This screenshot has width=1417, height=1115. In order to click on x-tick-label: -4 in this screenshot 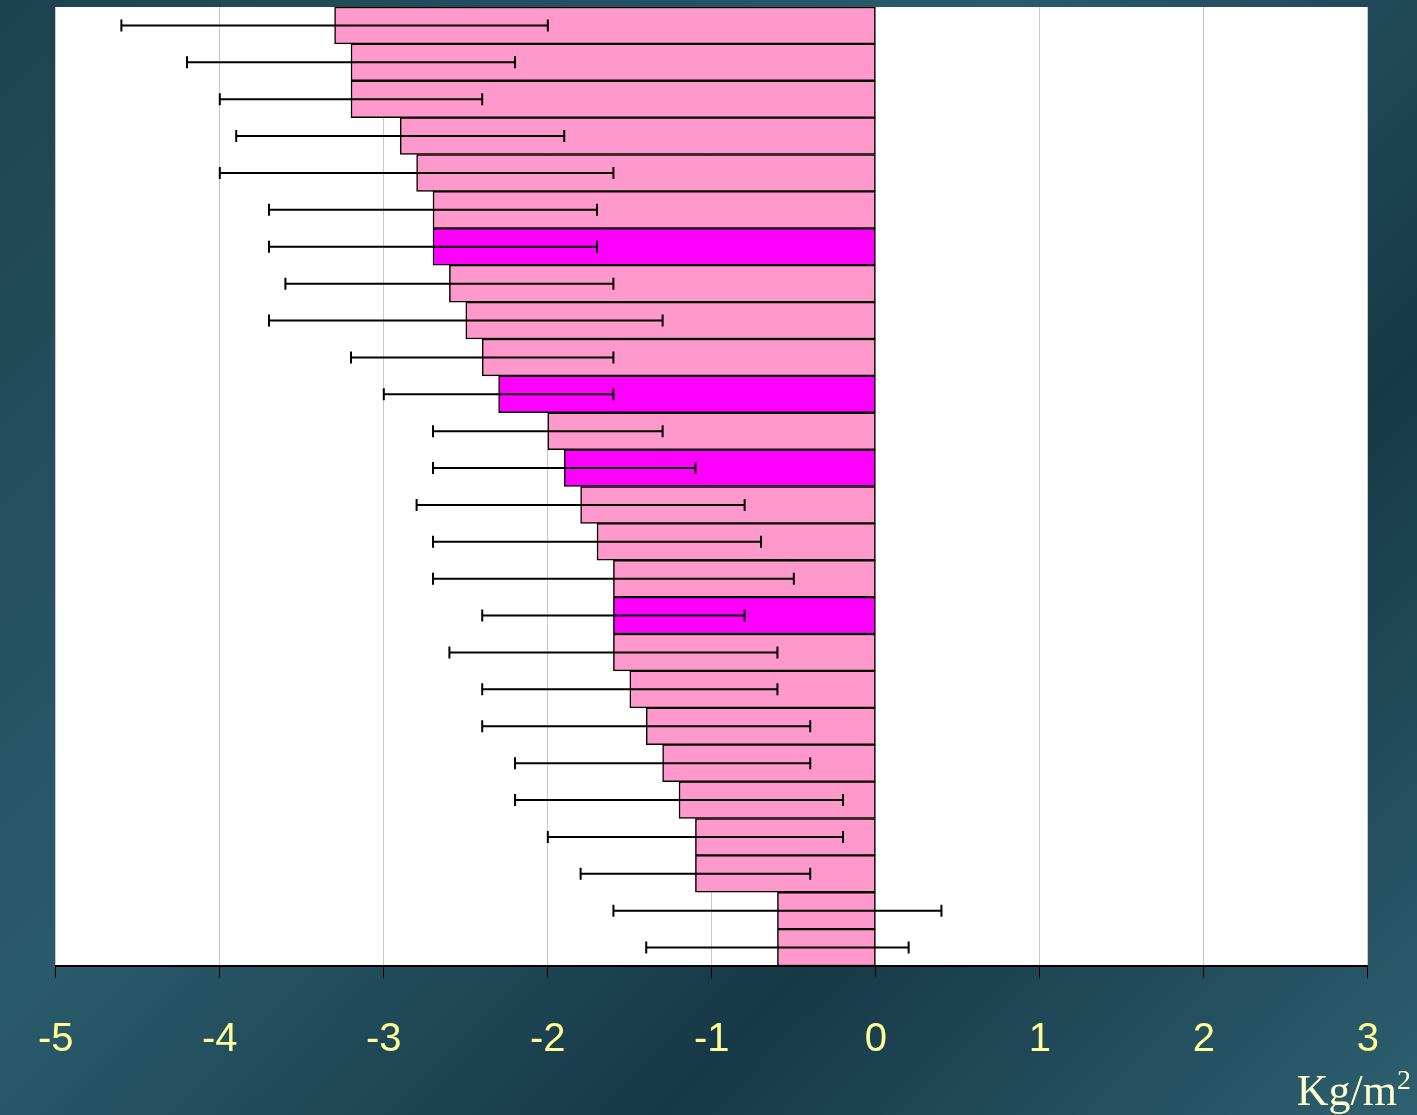, I will do `click(220, 1037)`.